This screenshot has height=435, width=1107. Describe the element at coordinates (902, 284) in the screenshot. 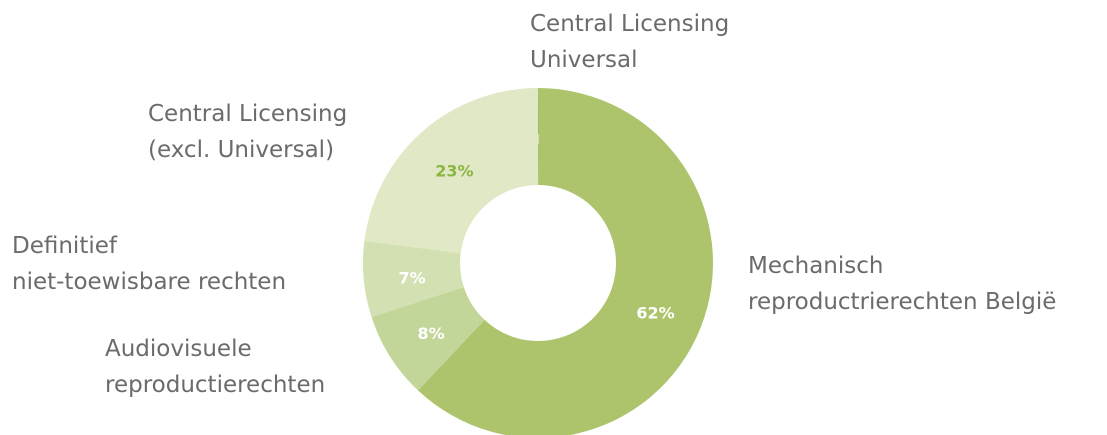

I see `category-label: Mechanisch reproductrierechten België` at that location.